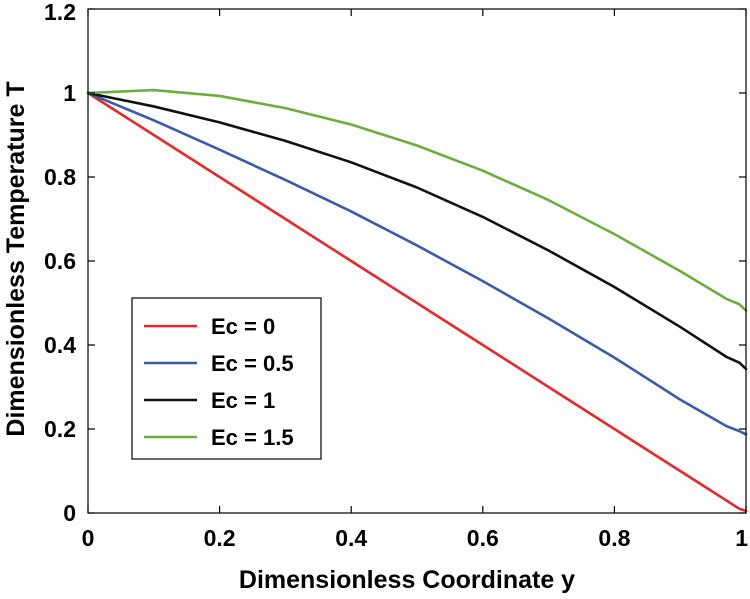 The width and height of the screenshot is (750, 599). I want to click on legend-label-1: Ec = 0, so click(243, 326).